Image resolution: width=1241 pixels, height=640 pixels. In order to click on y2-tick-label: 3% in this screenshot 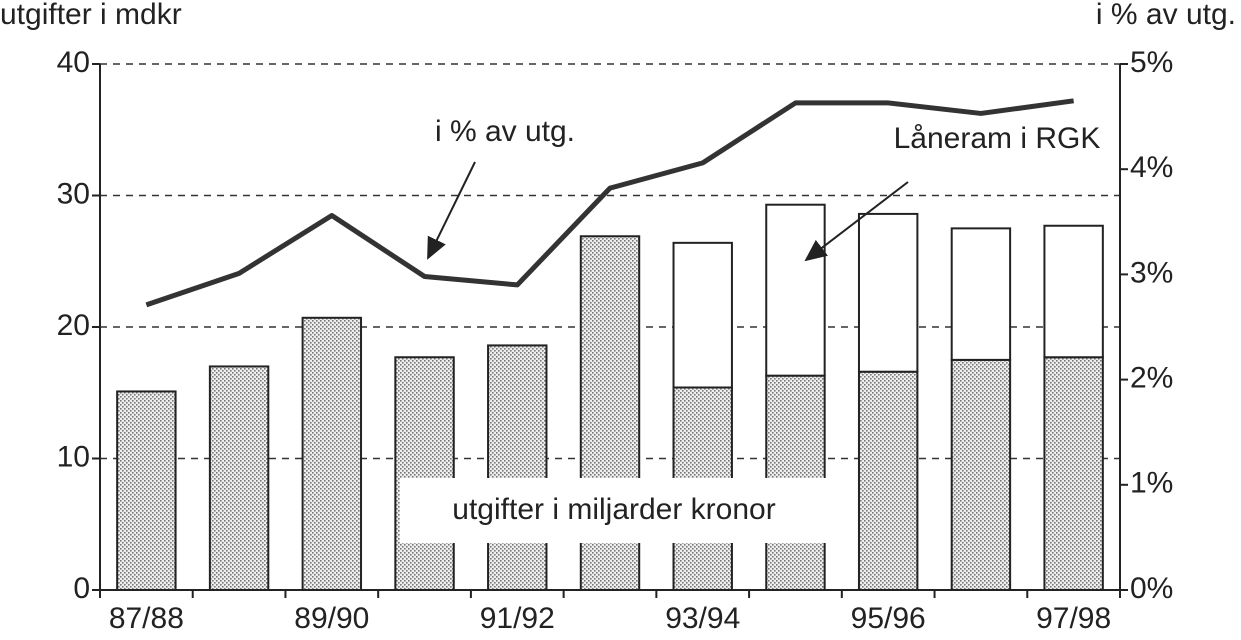, I will do `click(1151, 272)`.